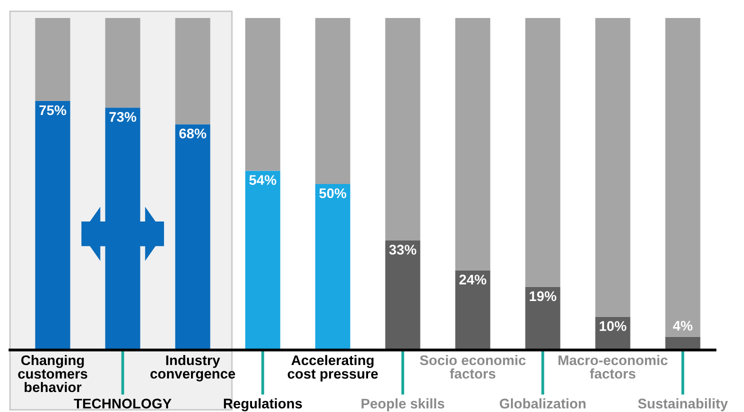 The image size is (744, 412). I want to click on x-tick-label: TECHNOLOGY, so click(123, 403).